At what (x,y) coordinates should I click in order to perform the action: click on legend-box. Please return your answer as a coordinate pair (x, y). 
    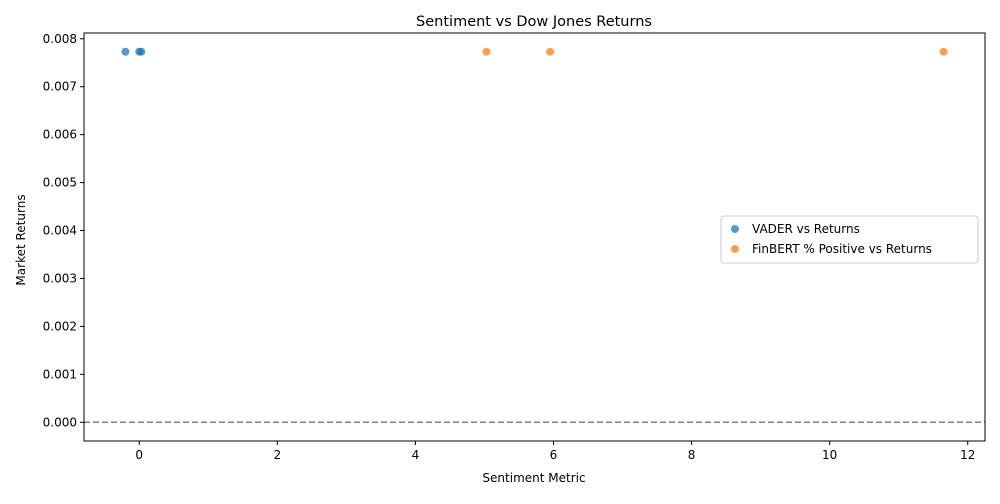
    Looking at the image, I should click on (849, 239).